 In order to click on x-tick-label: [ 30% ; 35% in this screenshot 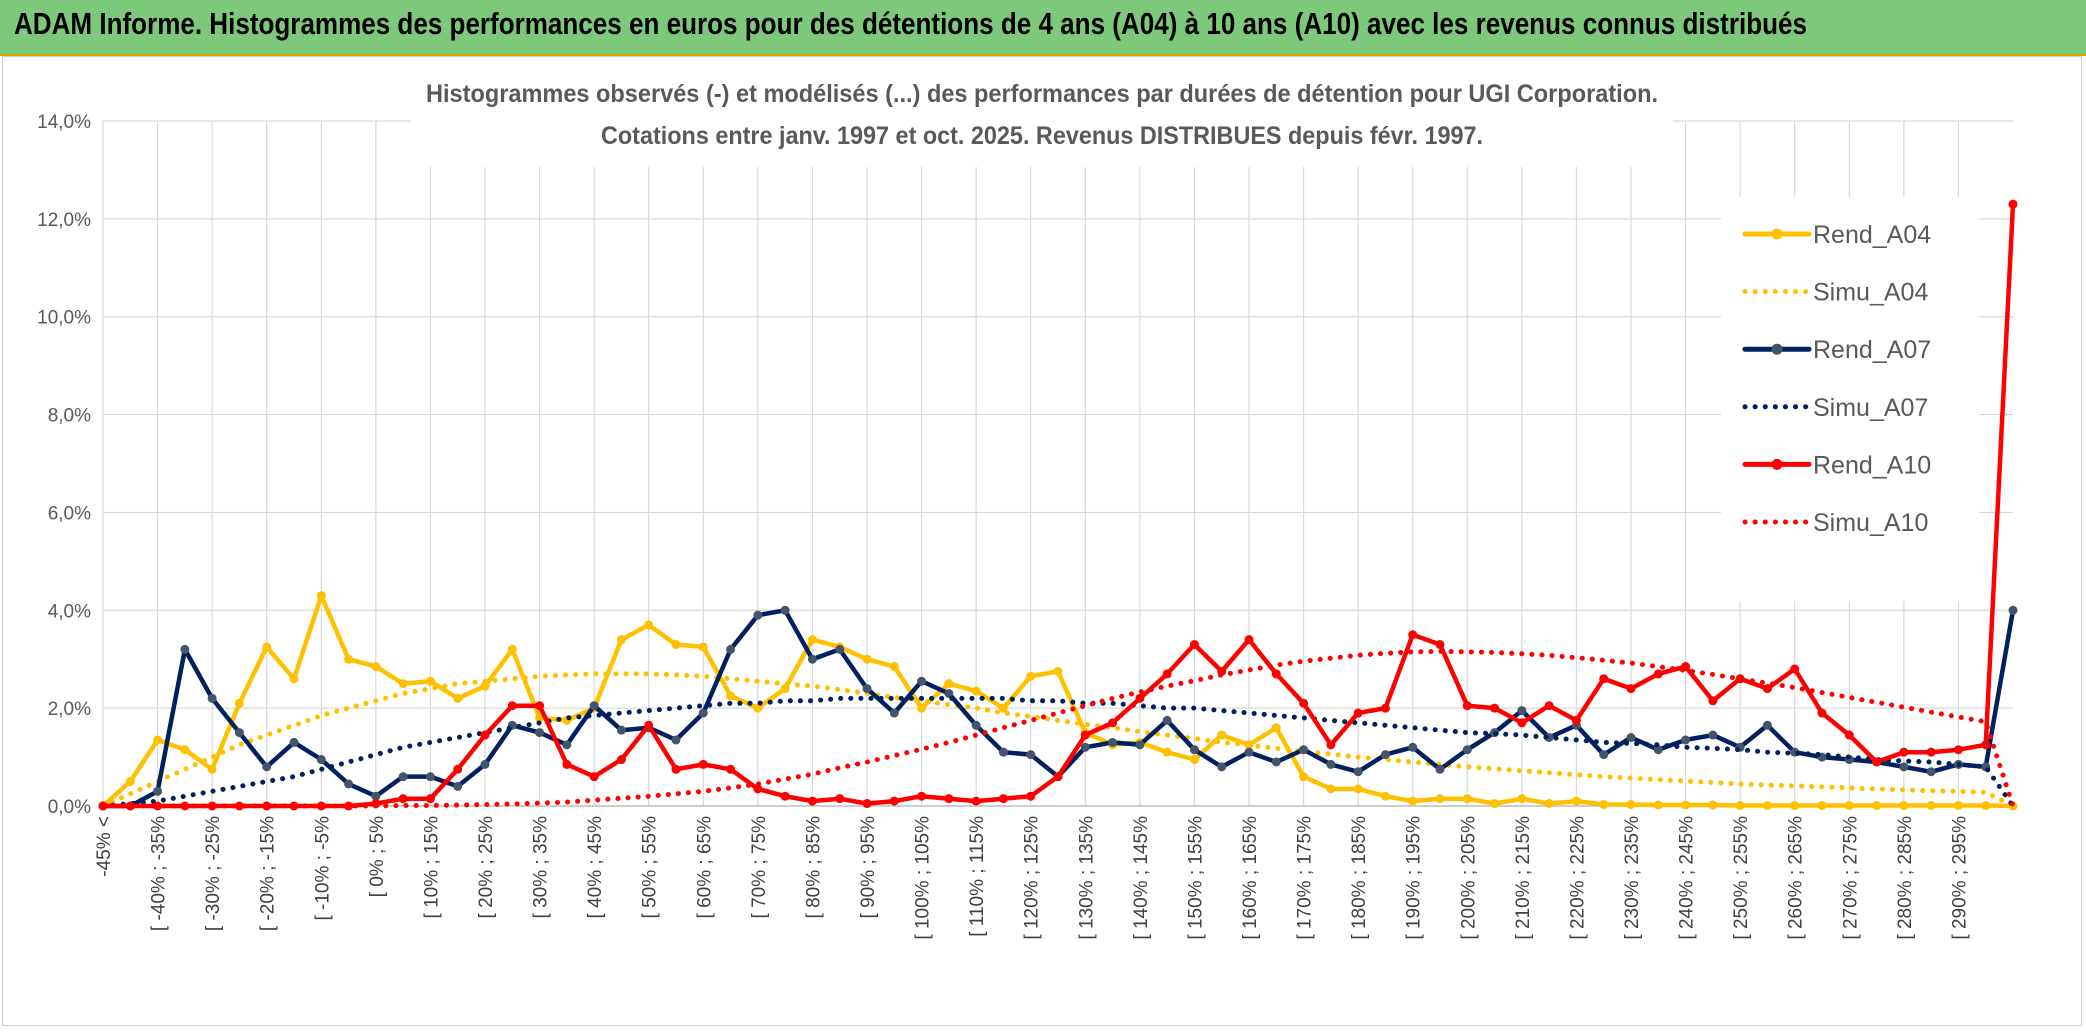, I will do `click(541, 867)`.